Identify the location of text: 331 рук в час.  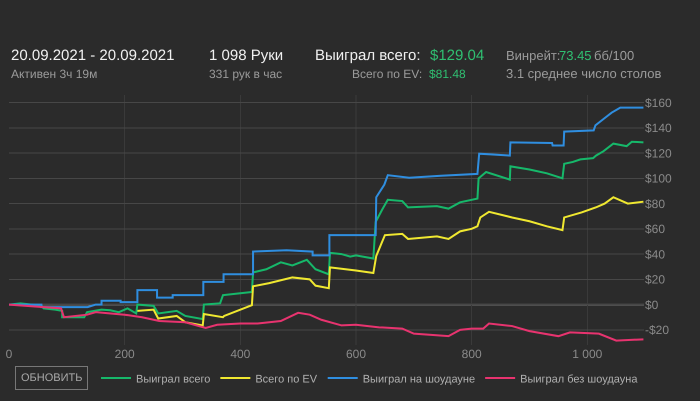
(245, 74).